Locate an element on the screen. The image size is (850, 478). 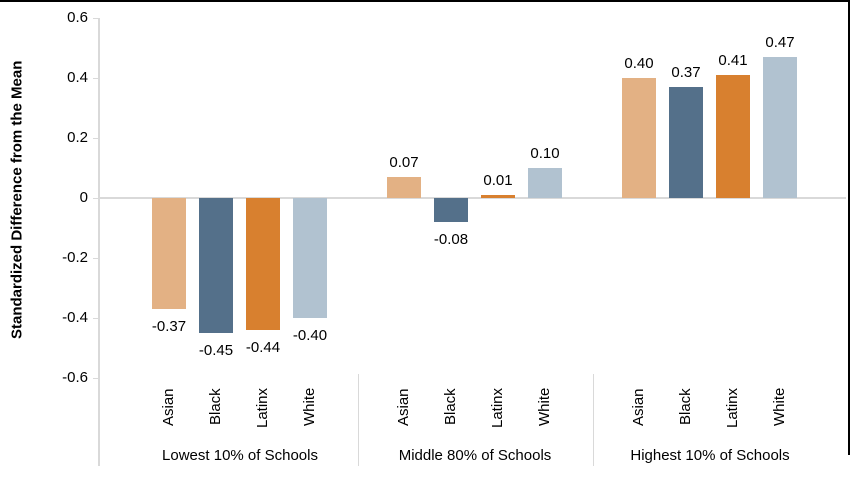
group-label-highest: Highest 10% of Schools is located at coordinates (710, 455).